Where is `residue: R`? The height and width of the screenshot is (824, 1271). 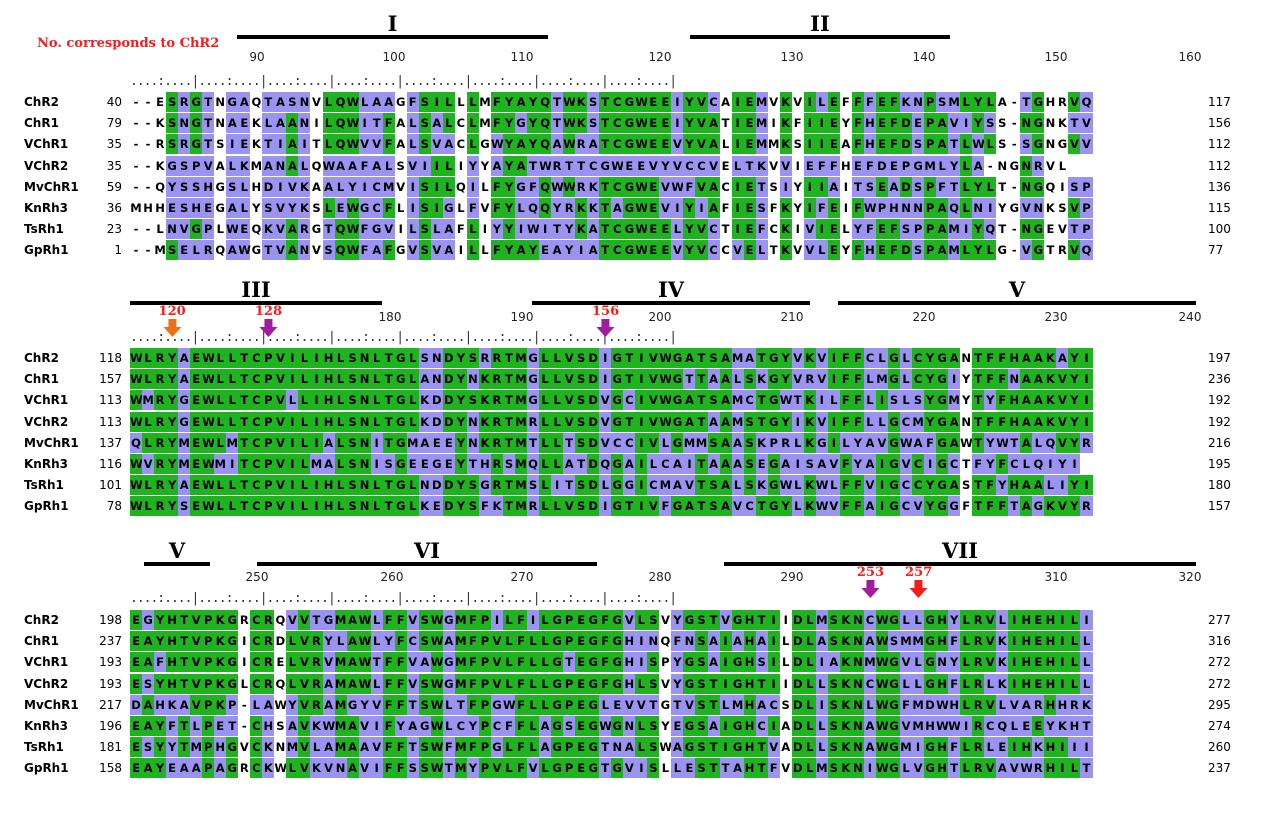
residue: R is located at coordinates (978, 747).